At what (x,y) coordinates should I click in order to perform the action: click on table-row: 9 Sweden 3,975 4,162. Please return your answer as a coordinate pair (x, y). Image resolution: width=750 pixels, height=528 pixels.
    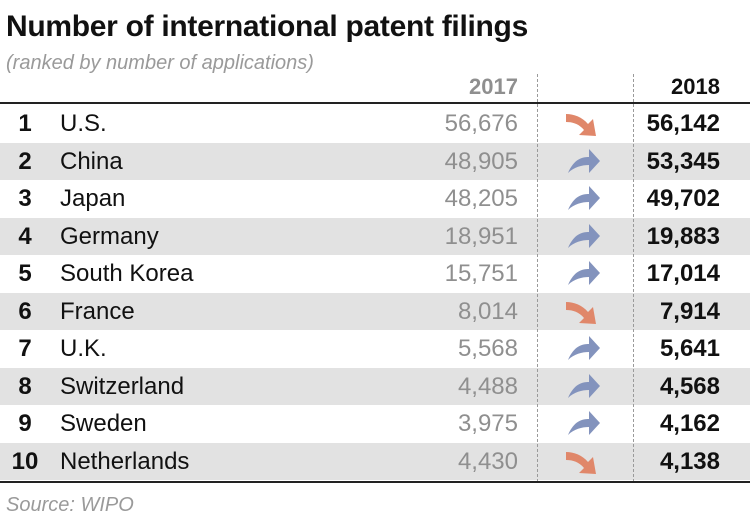
    Looking at the image, I should click on (375, 423).